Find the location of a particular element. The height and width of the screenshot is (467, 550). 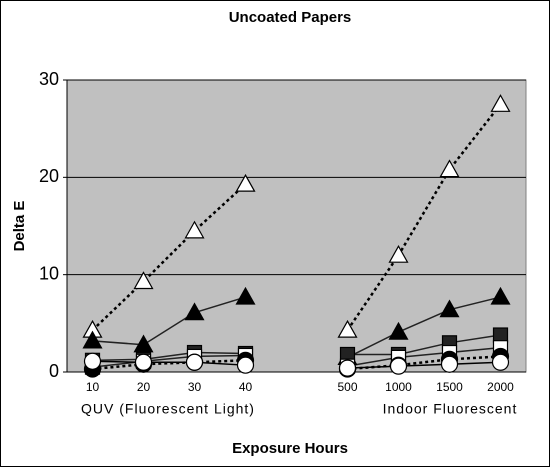

y-tick-label: 10 is located at coordinates (49, 273).